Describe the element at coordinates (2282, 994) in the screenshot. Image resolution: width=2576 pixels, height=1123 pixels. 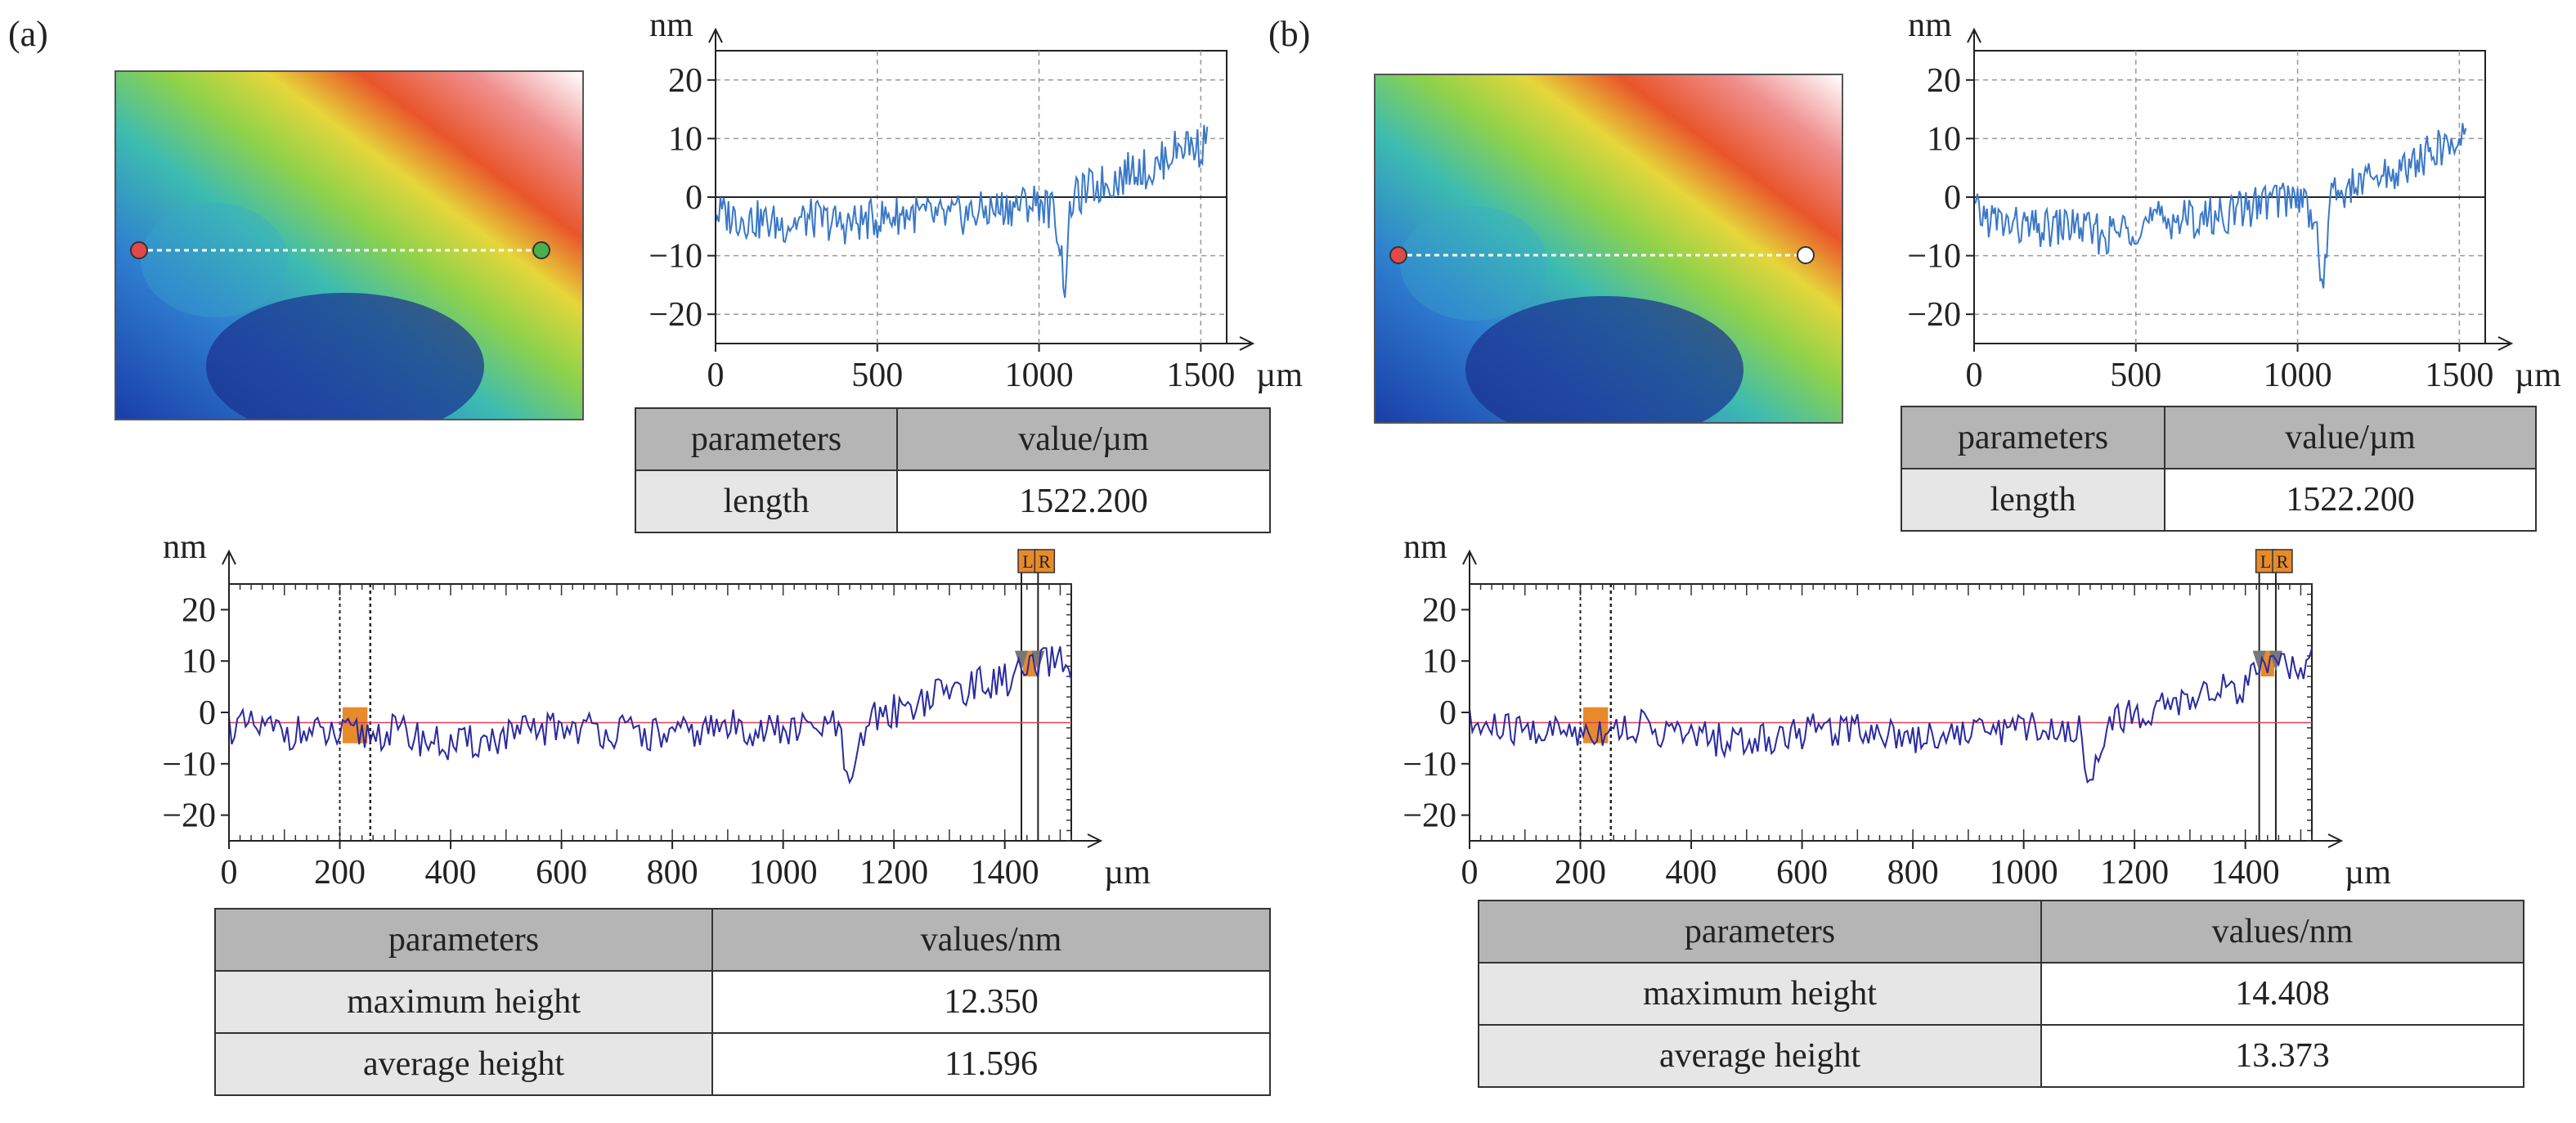
I see `height-table-value-max: 14.408` at that location.